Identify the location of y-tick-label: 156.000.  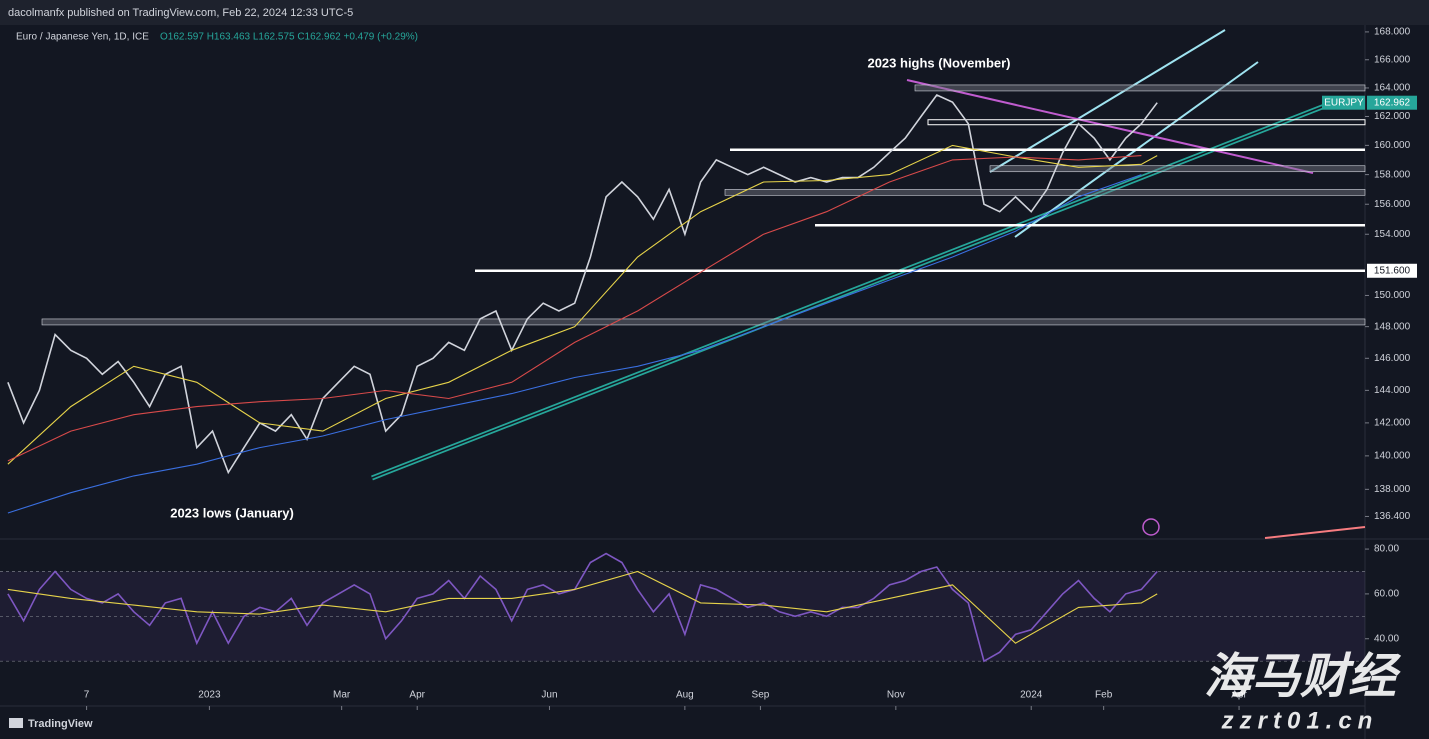
(1392, 204).